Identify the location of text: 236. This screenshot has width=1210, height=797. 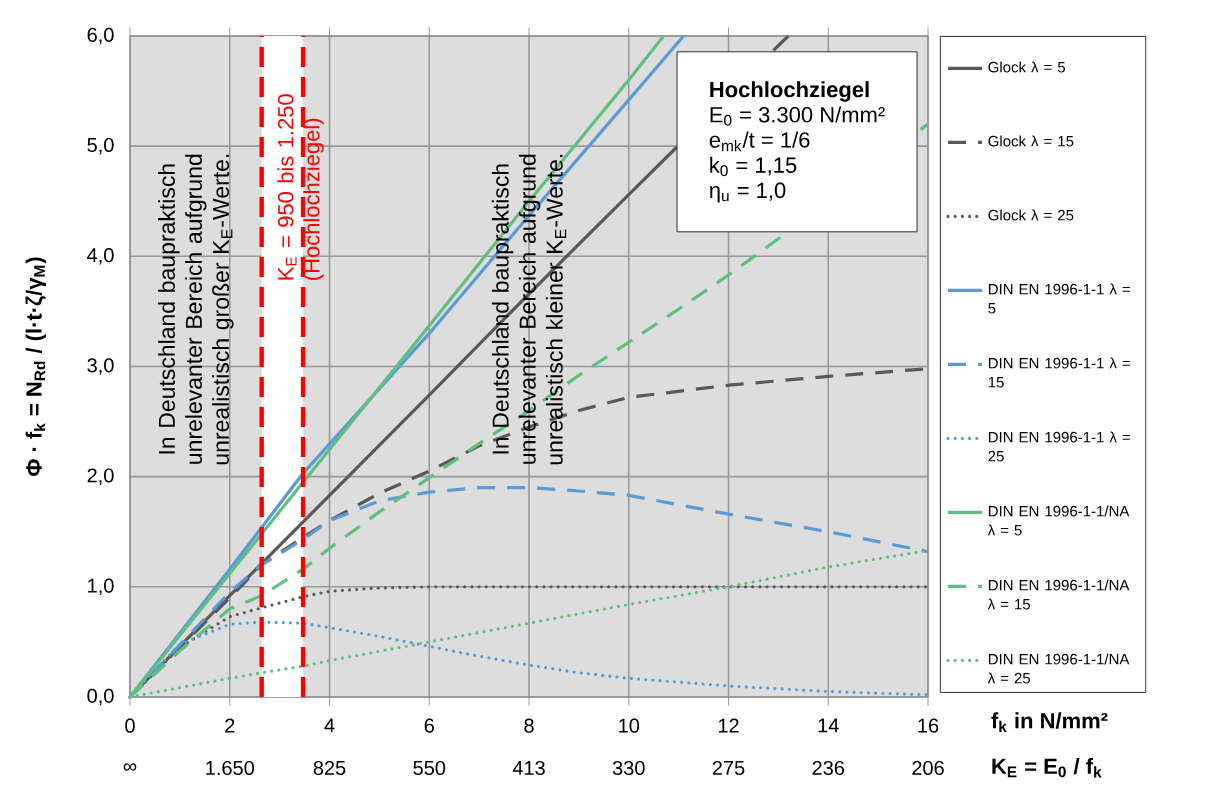
(828, 768).